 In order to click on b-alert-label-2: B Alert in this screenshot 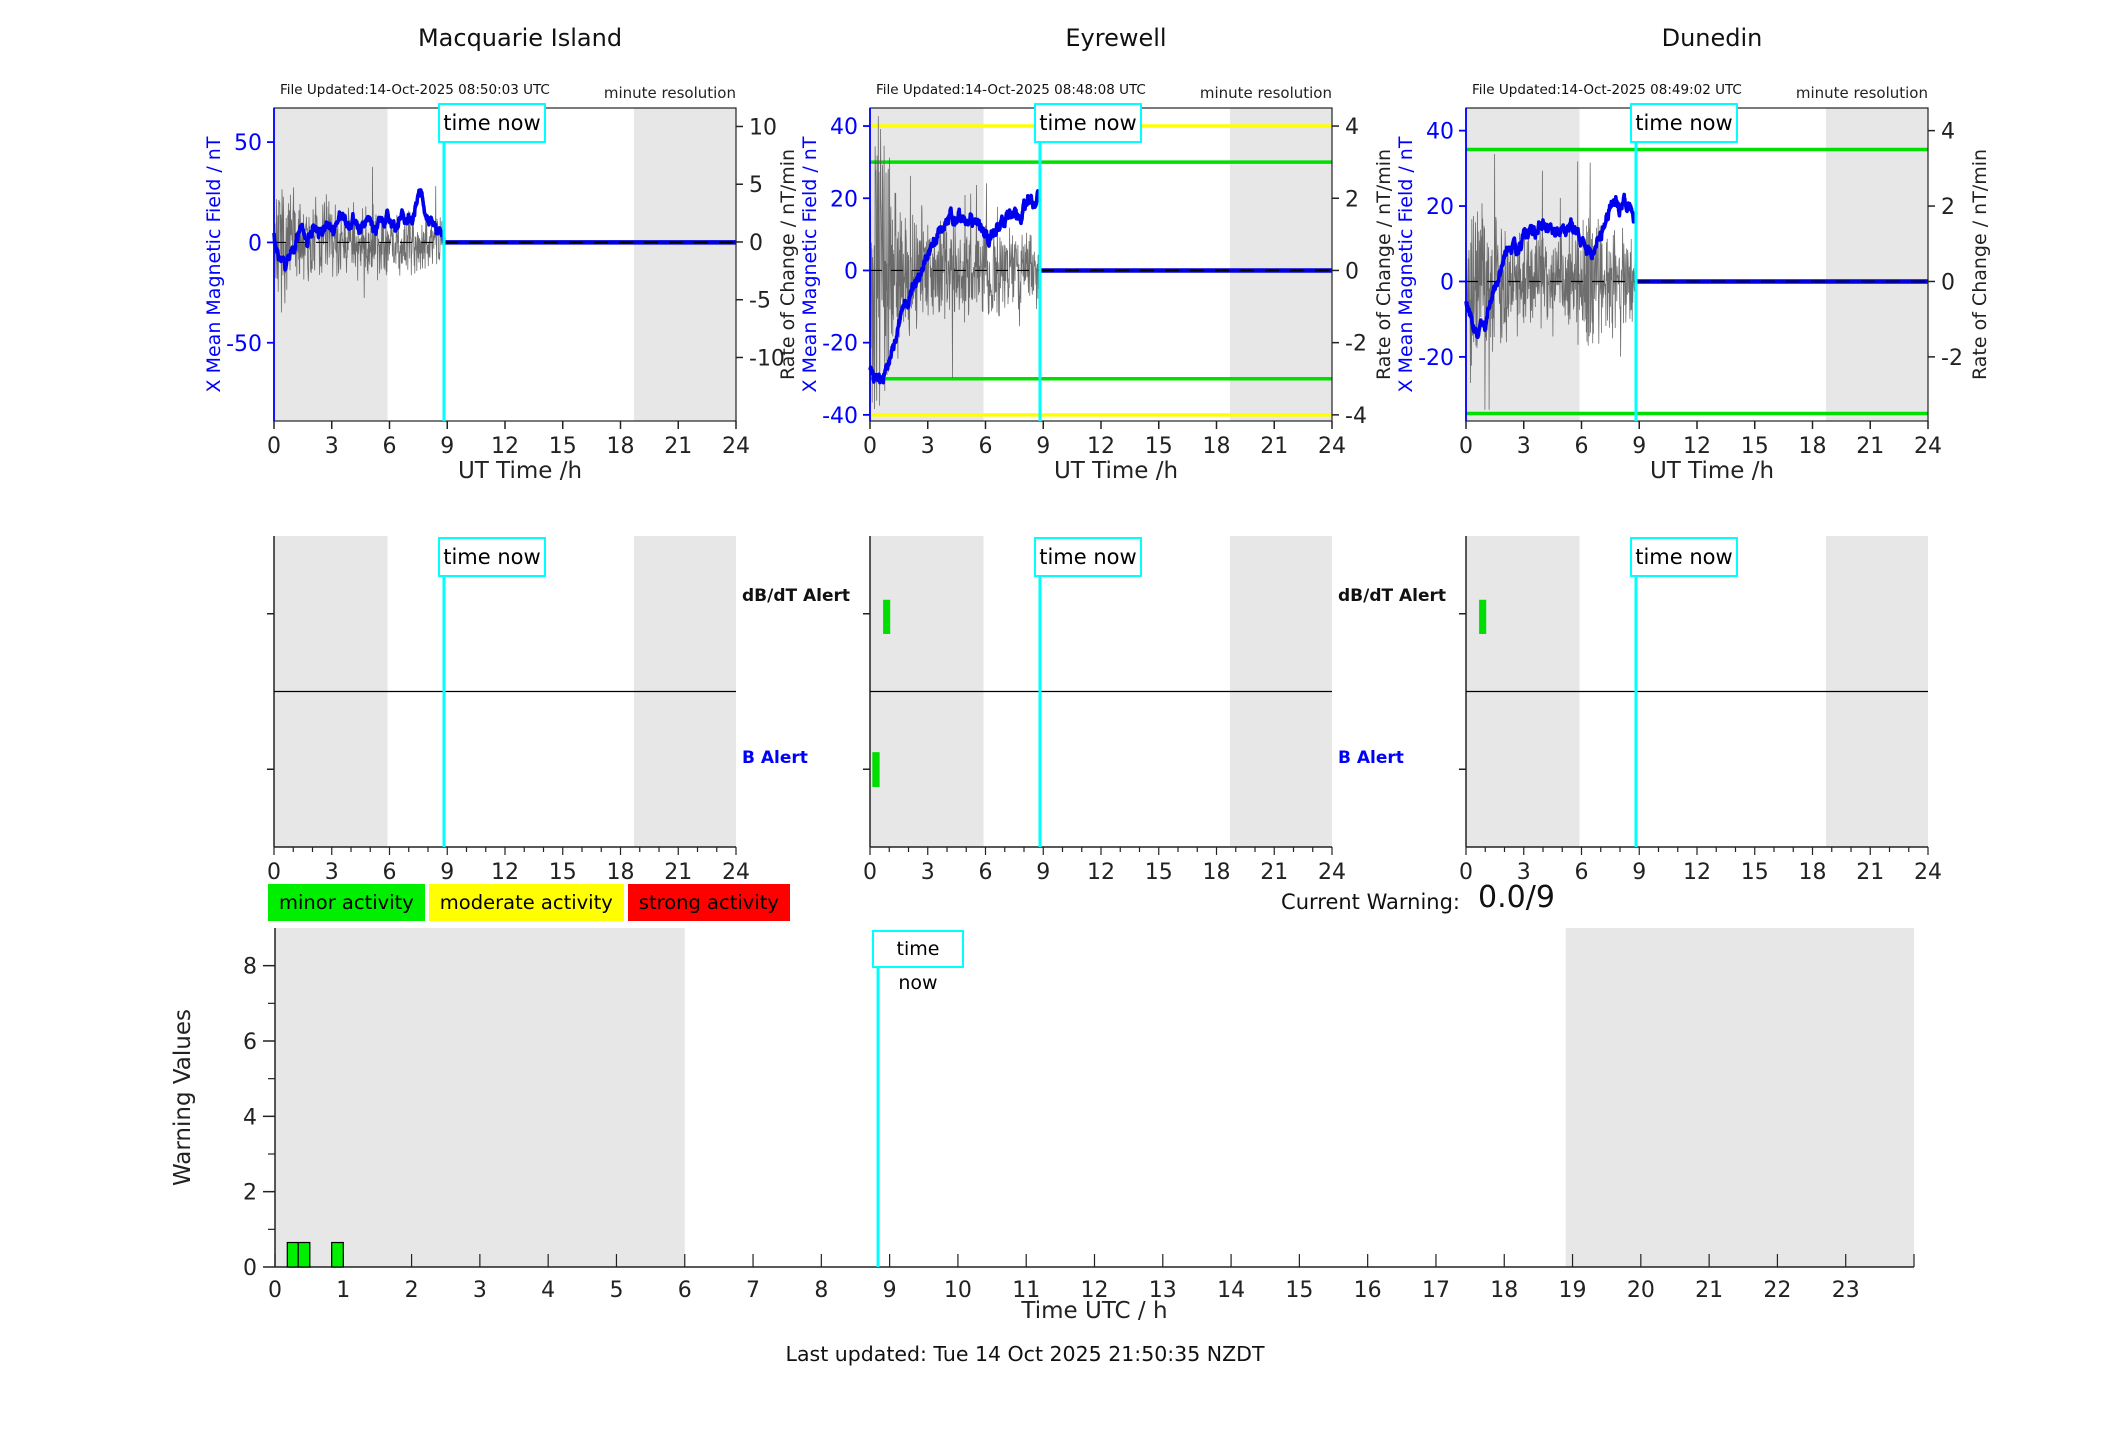, I will do `click(1371, 758)`.